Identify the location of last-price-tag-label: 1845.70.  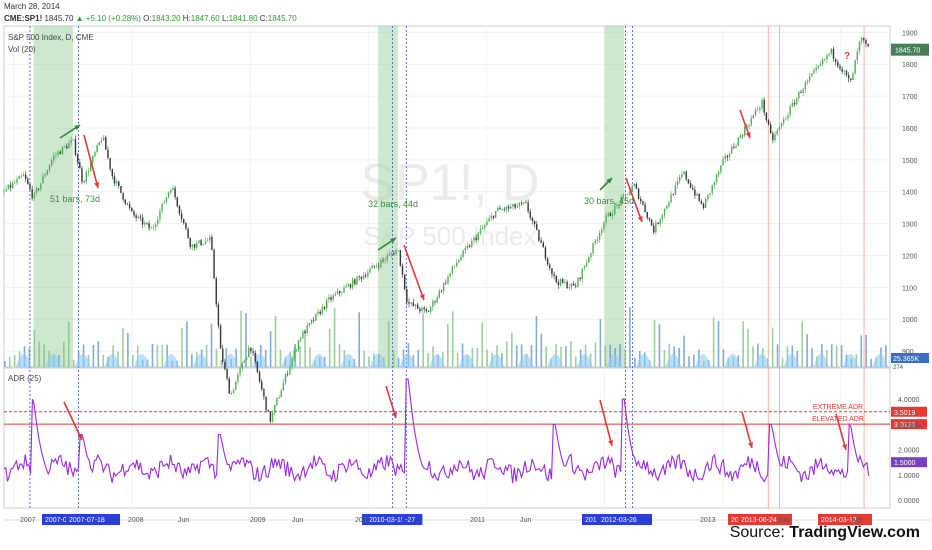
(907, 51).